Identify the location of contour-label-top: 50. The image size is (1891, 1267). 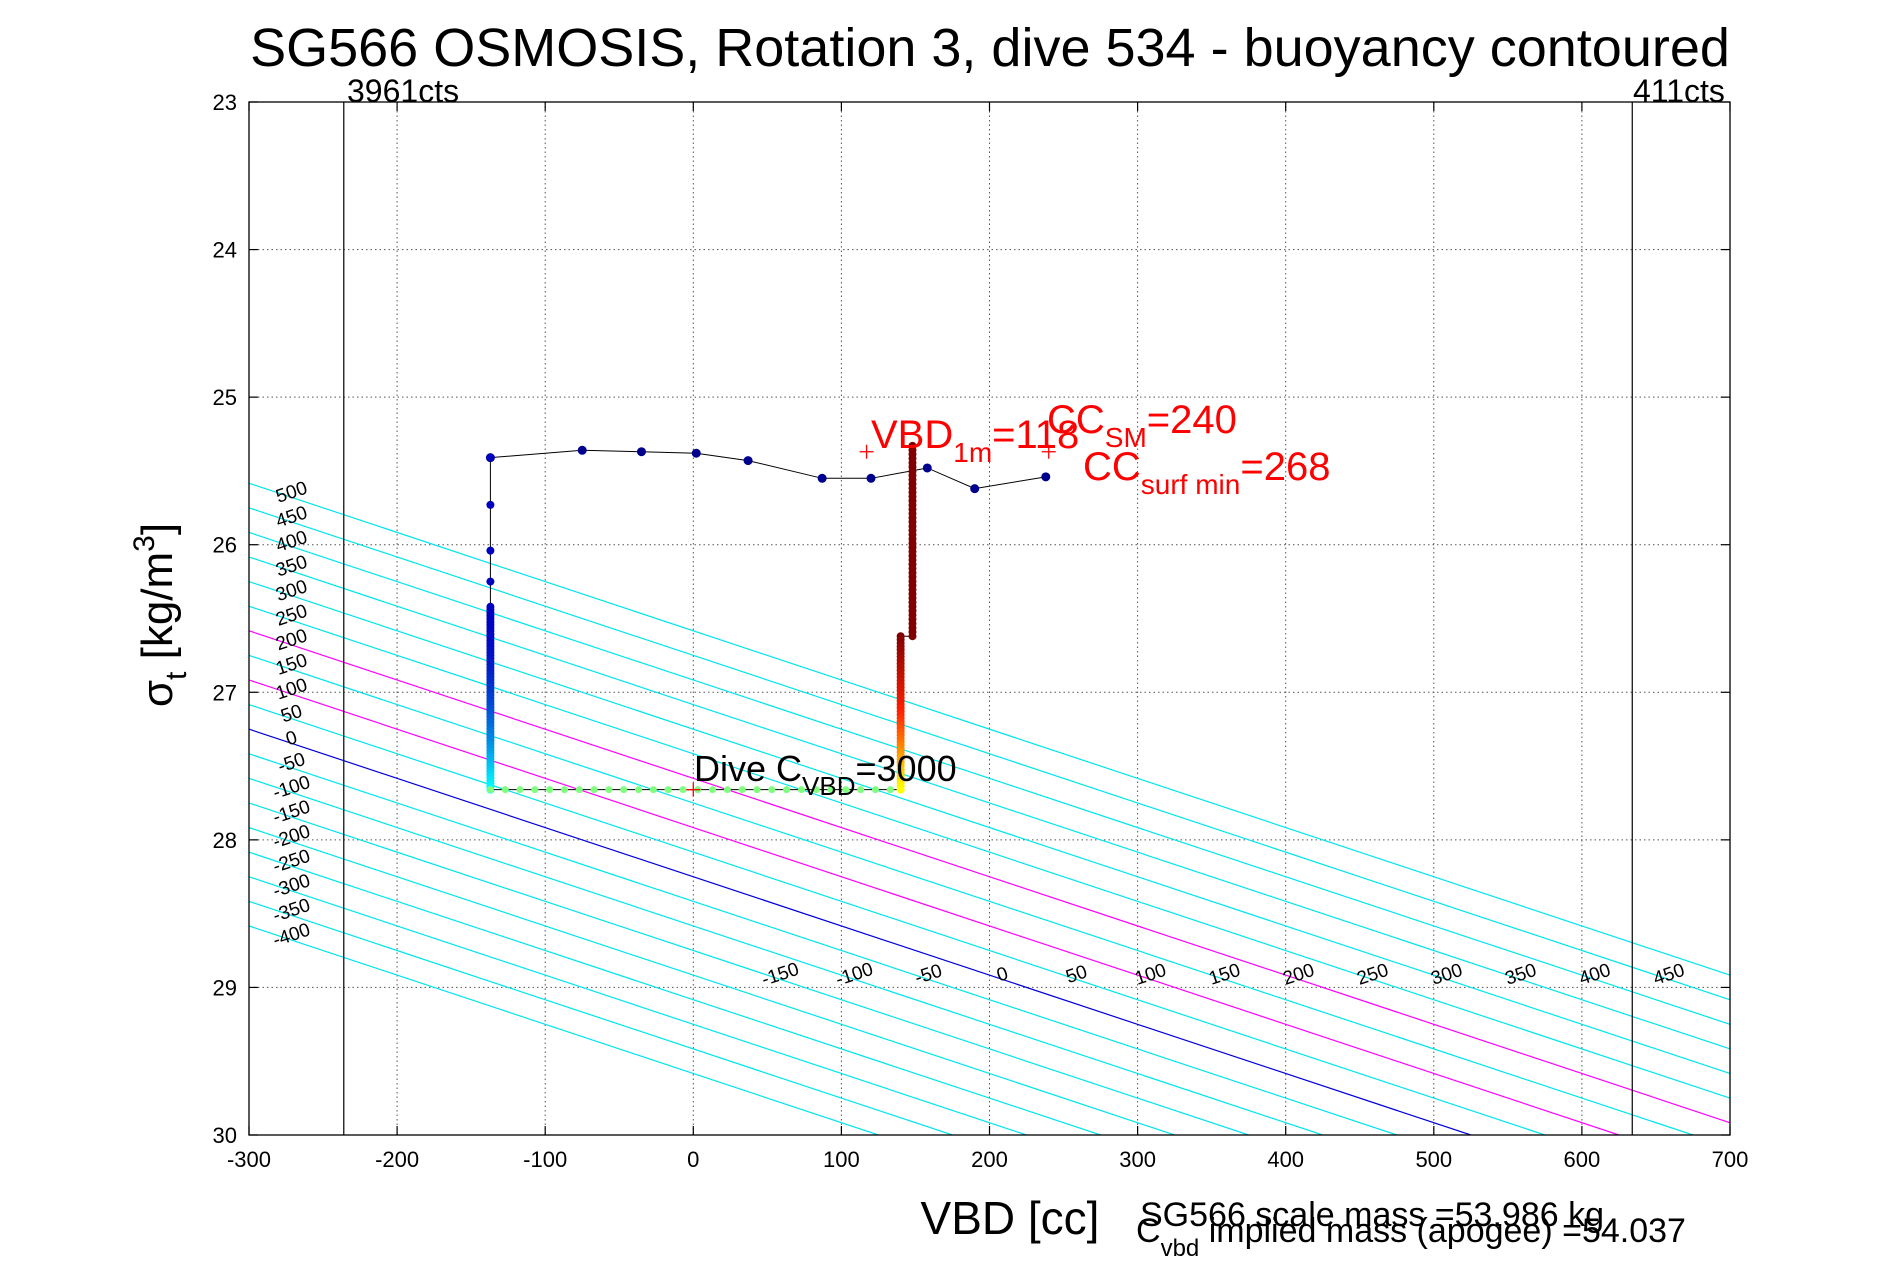
(291, 714).